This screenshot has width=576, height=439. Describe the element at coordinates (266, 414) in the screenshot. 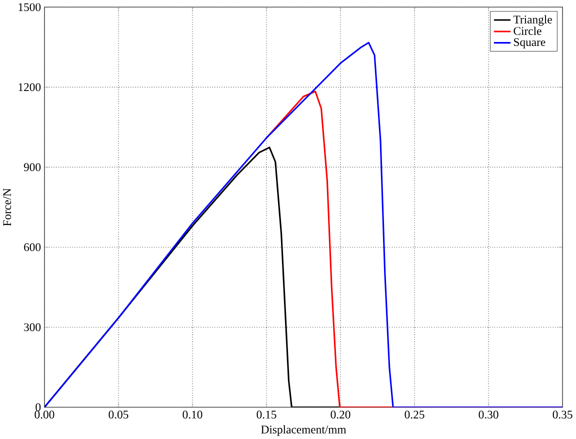

I see `x-tick-label: 0.15` at that location.